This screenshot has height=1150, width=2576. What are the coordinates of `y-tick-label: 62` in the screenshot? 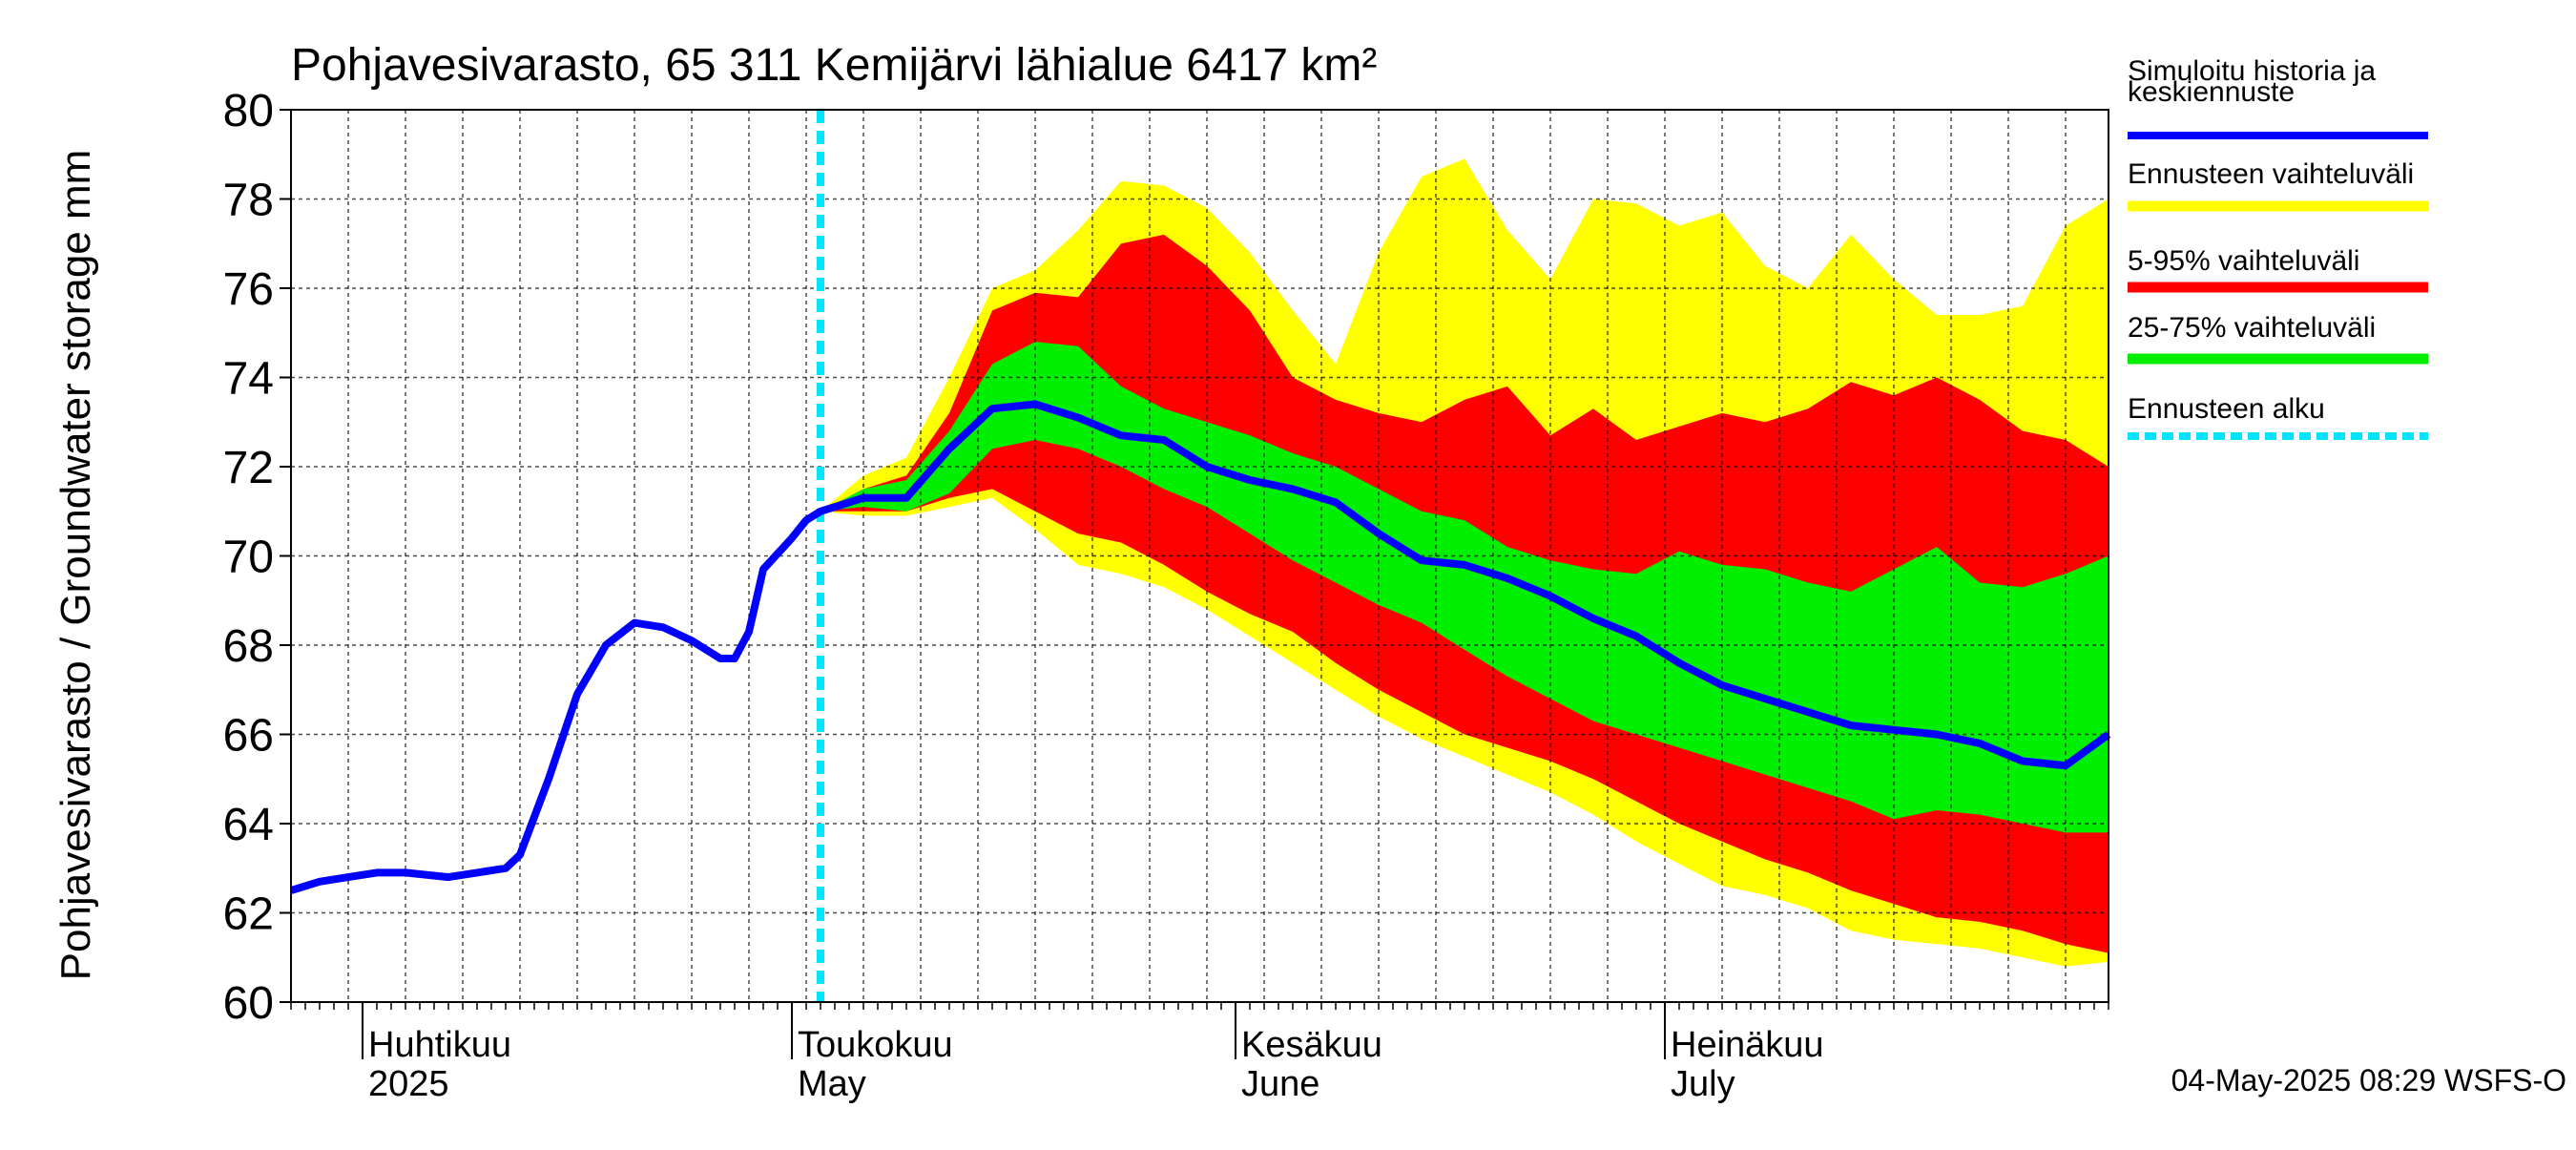 It's located at (248, 914).